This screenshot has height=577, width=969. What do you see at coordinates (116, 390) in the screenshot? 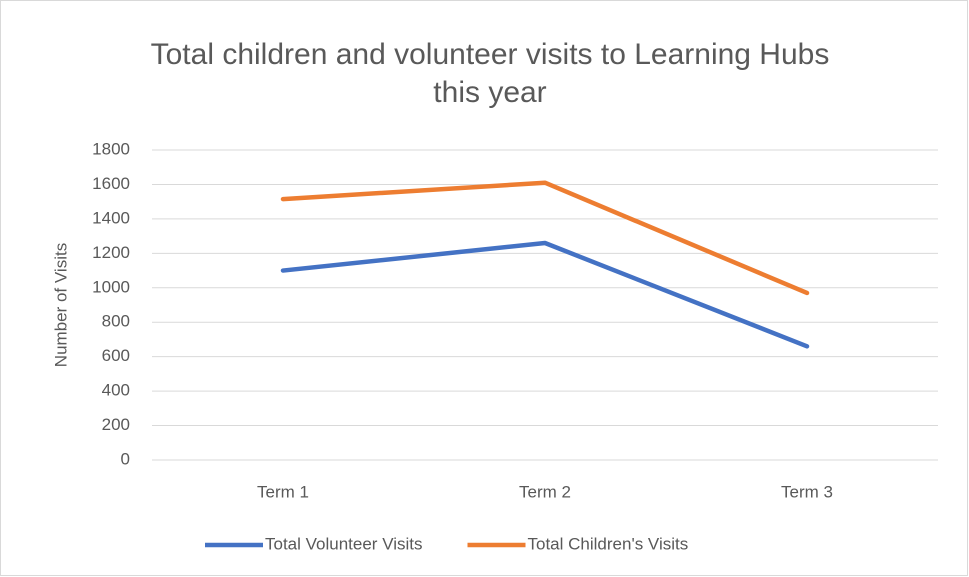
I see `y-tick-label: 400` at bounding box center [116, 390].